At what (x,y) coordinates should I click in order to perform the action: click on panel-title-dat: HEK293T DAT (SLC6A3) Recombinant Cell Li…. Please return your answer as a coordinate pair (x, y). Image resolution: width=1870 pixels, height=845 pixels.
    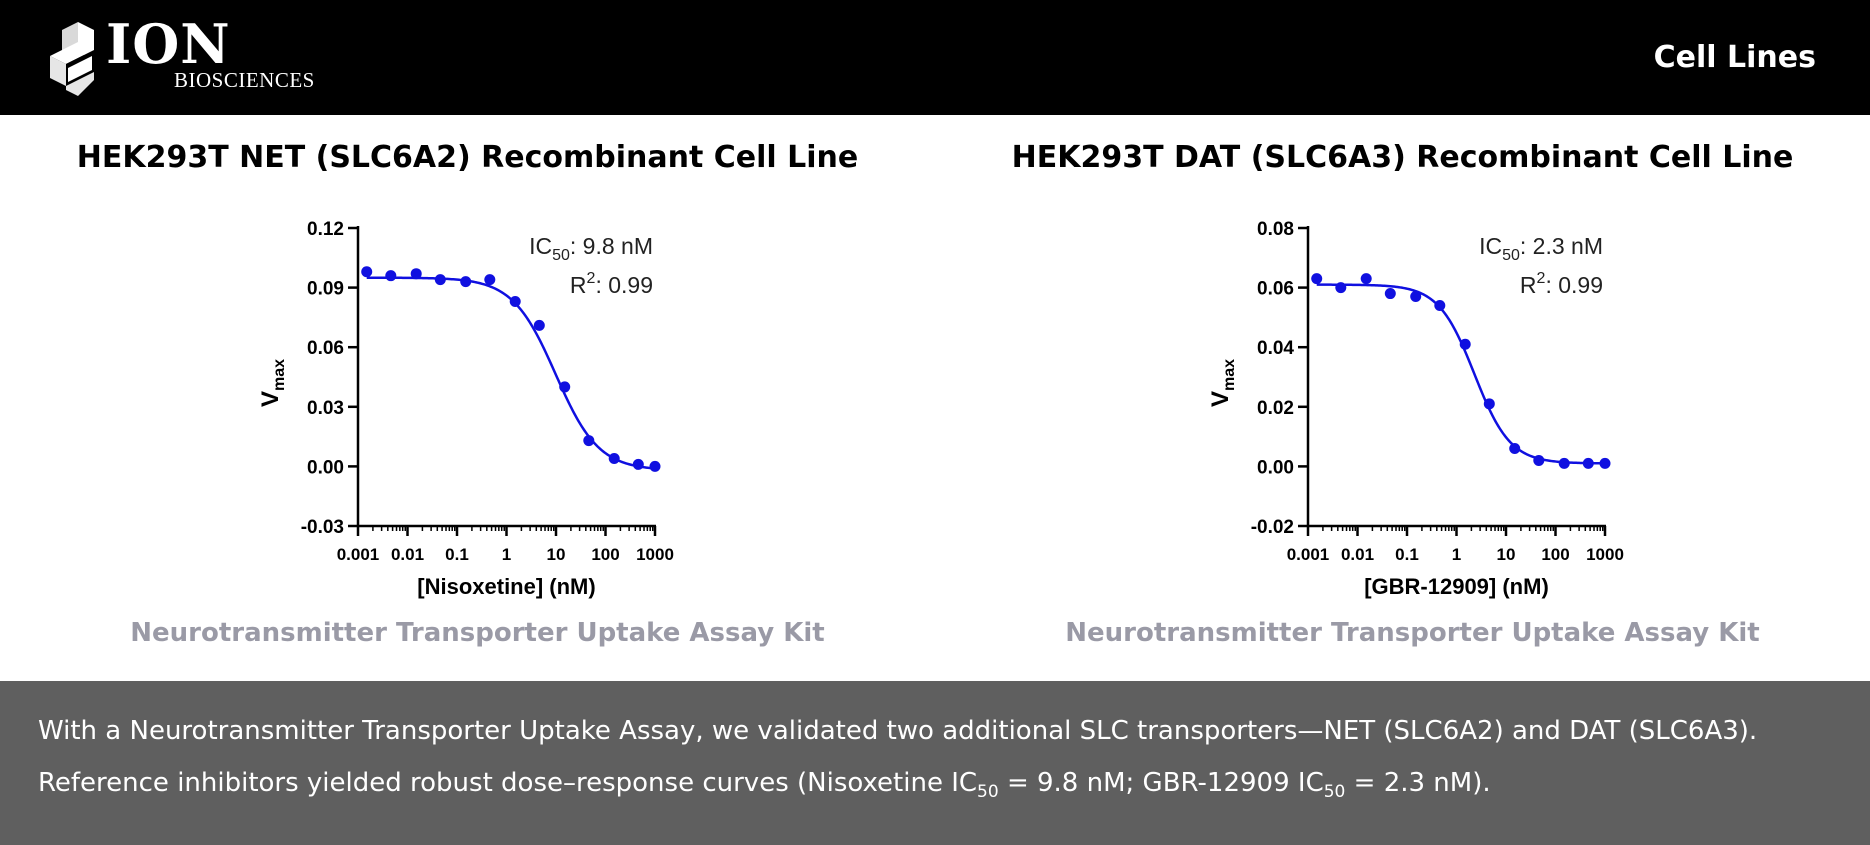
    Looking at the image, I should click on (1402, 157).